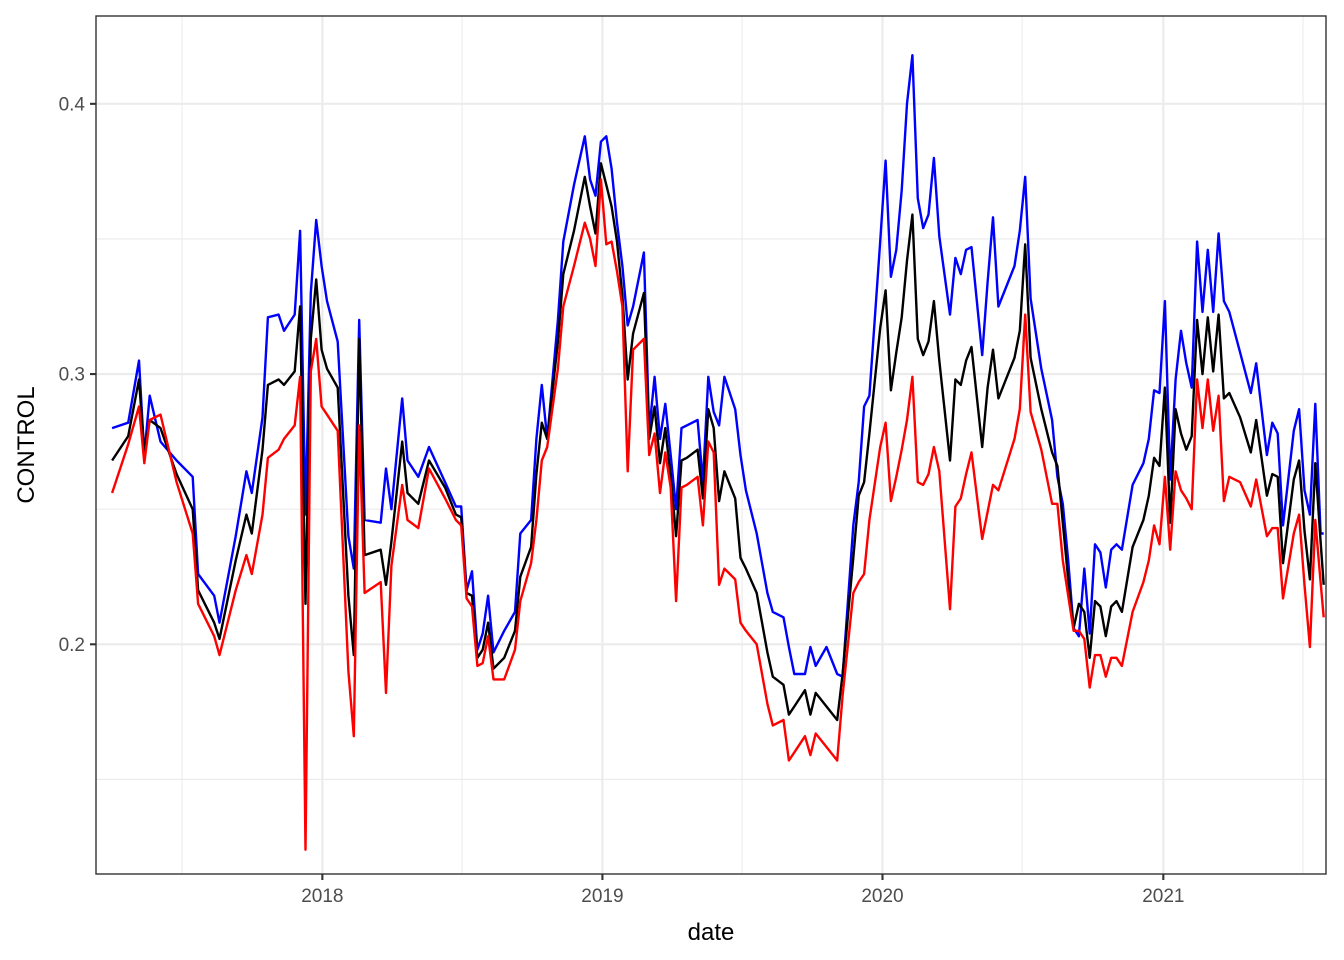 The width and height of the screenshot is (1344, 960). Describe the element at coordinates (72, 645) in the screenshot. I see `y-tick-label: 0.2` at that location.